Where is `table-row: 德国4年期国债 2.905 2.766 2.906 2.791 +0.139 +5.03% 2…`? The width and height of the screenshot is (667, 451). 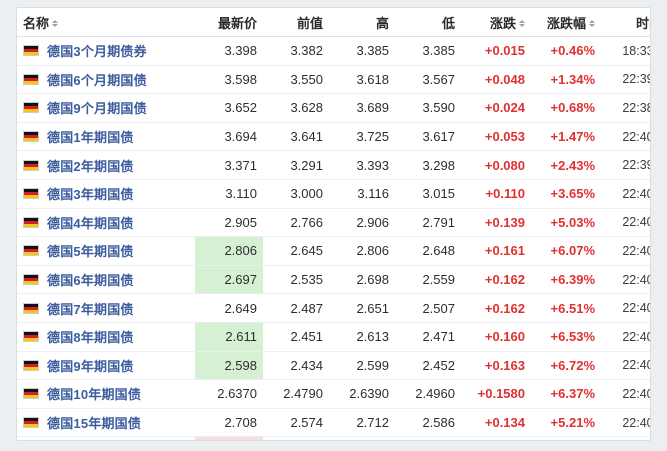
table-row: 德国4年期国债 2.905 2.766 2.906 2.791 +0.139 +5.03% 2… is located at coordinates (333, 223).